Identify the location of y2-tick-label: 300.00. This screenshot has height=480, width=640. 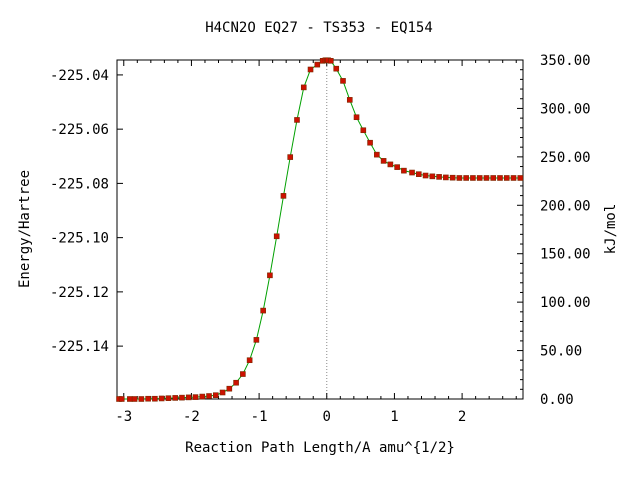
(565, 109).